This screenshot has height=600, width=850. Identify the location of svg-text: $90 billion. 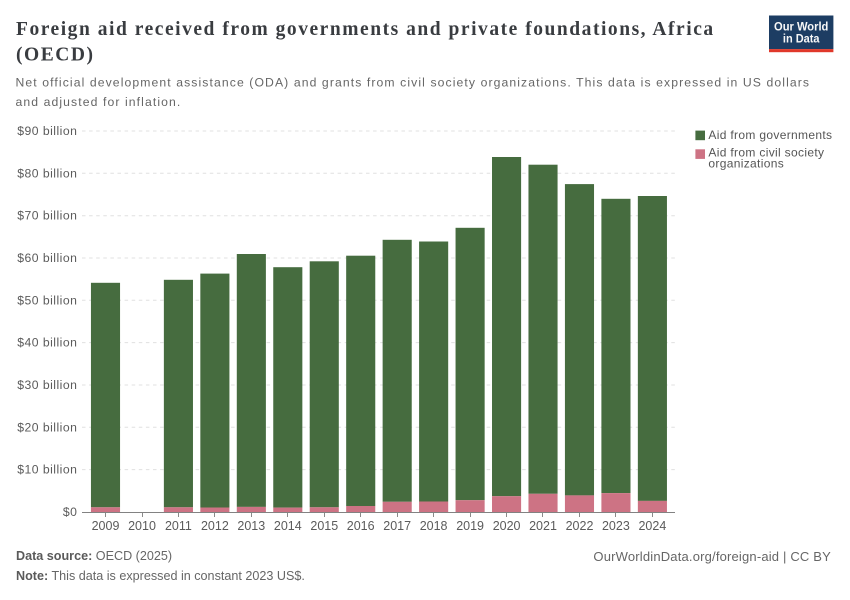
(47, 131).